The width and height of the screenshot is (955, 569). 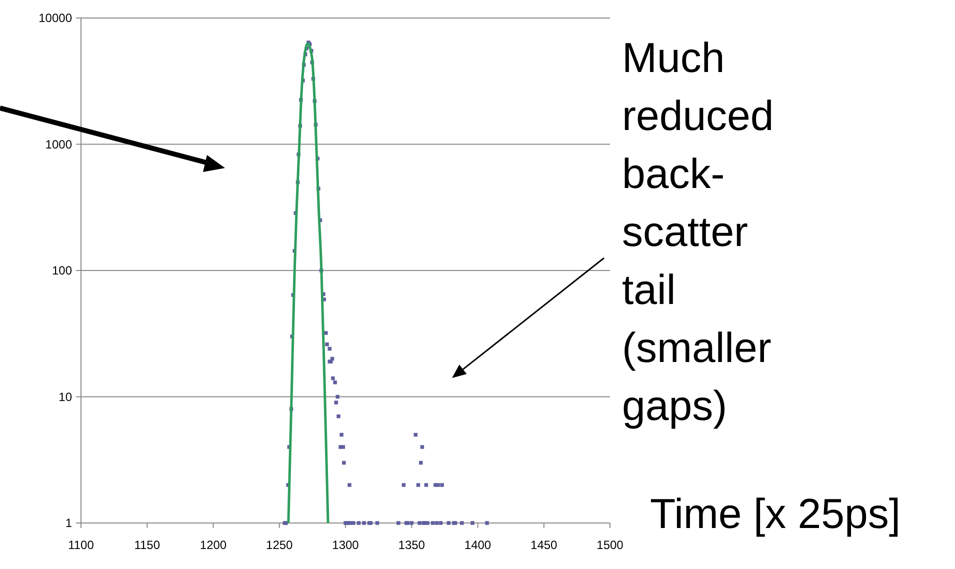 I want to click on x-tick-label: 1300, so click(x=346, y=545).